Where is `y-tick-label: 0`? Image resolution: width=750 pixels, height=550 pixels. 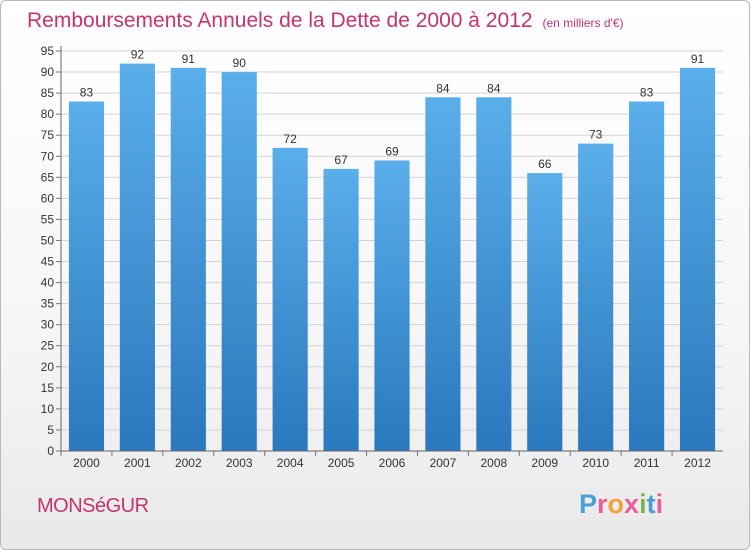 y-tick-label: 0 is located at coordinates (50, 451).